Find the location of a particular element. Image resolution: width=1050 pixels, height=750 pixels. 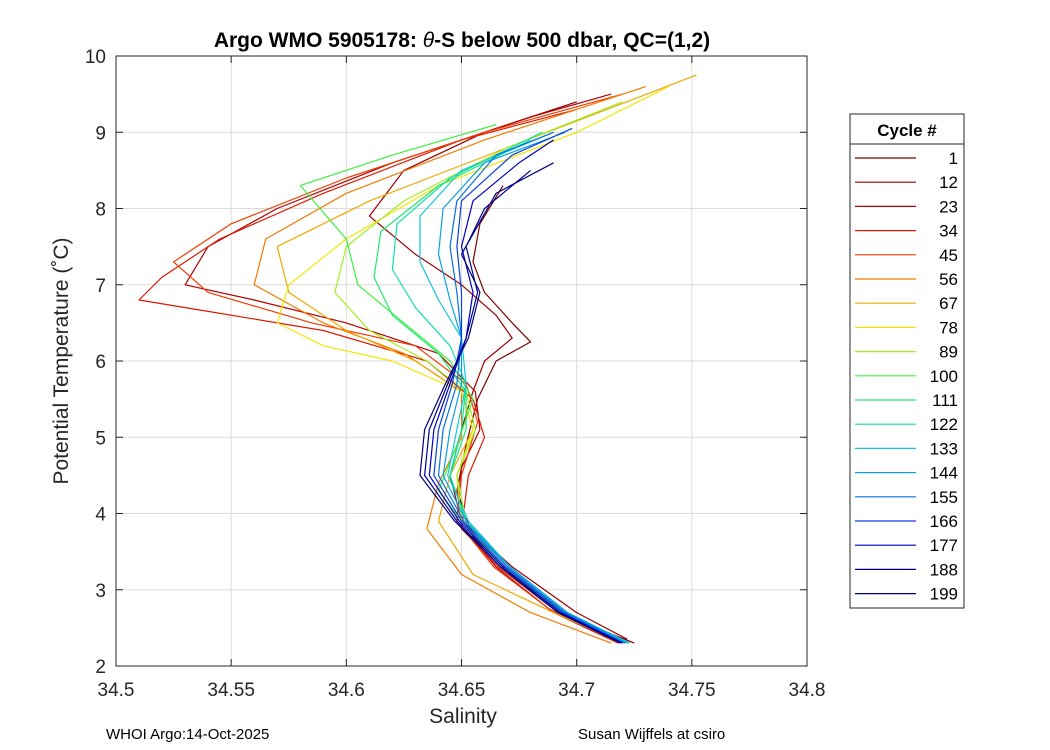

legend-label-cycle-111: 111 is located at coordinates (945, 400).